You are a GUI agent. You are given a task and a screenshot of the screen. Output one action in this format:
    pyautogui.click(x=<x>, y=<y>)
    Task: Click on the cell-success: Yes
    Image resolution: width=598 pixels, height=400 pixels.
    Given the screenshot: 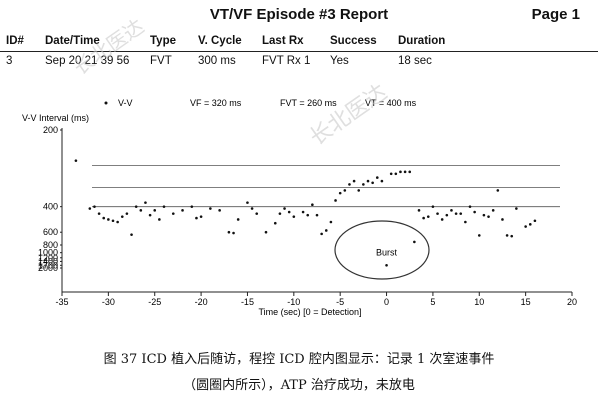 What is the action you would take?
    pyautogui.click(x=339, y=61)
    